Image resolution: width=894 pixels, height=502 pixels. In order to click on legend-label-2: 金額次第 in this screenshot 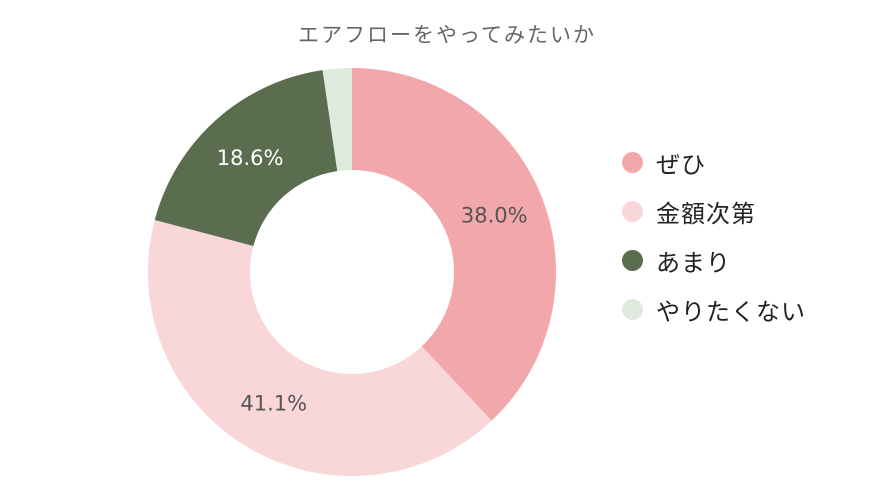, I will do `click(706, 214)`.